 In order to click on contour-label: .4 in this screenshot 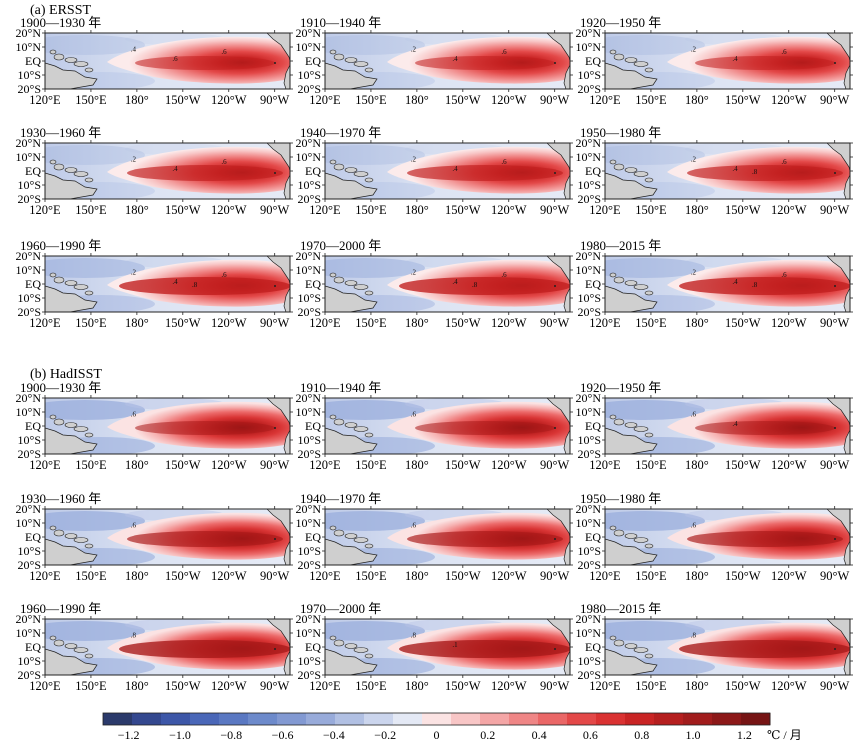, I will do `click(735, 424)`.